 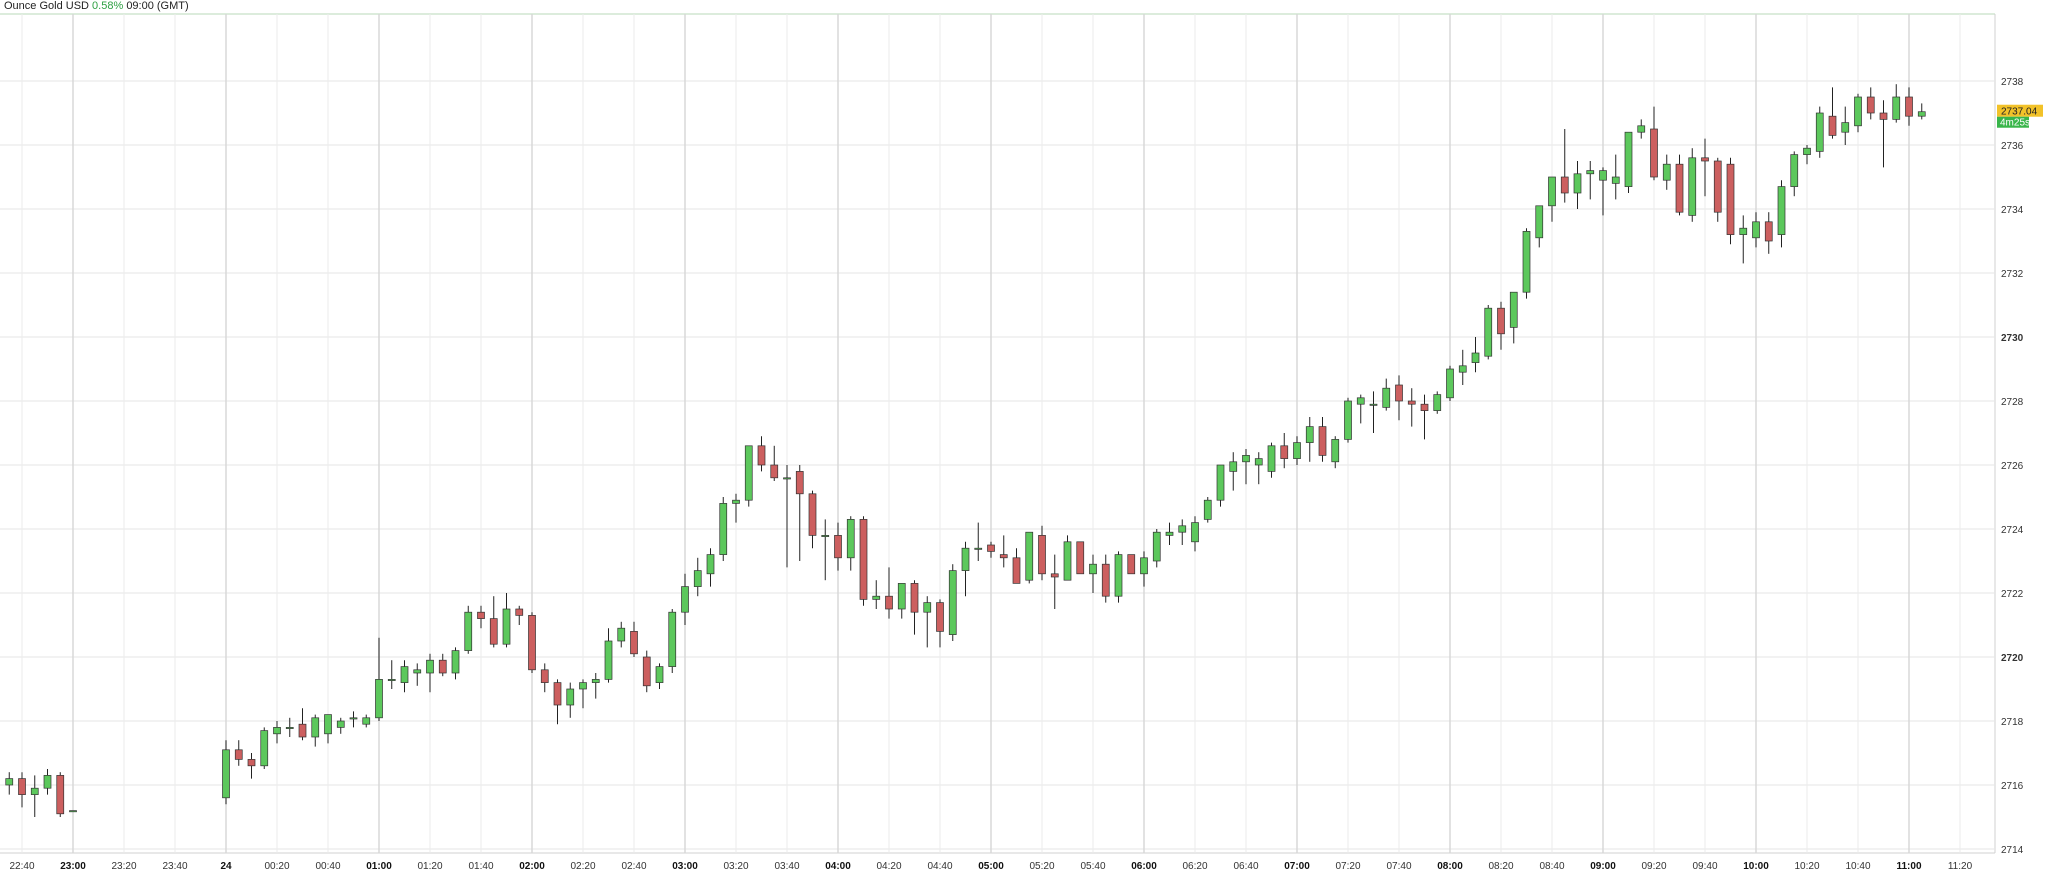 I want to click on y-tick-label: 2726, so click(x=2012, y=466).